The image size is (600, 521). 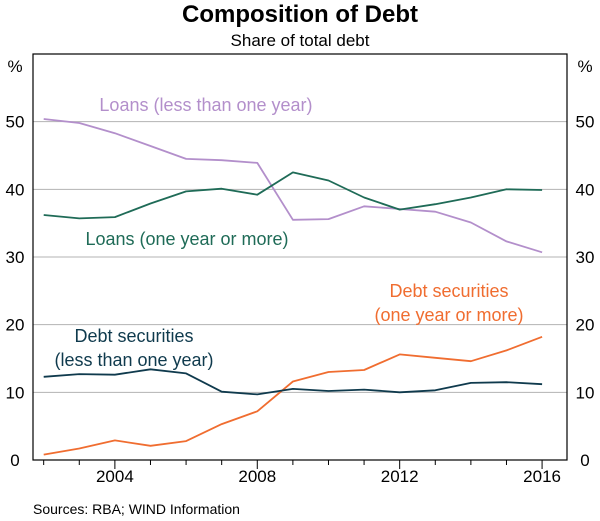 I want to click on chart-subtitle: Share of total debt, so click(x=300, y=40).